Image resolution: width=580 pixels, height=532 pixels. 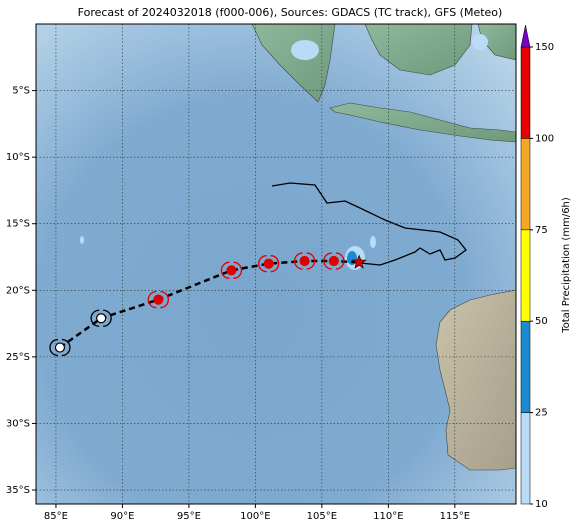 I want to click on colorbar-tick-label: 10, so click(x=541, y=504).